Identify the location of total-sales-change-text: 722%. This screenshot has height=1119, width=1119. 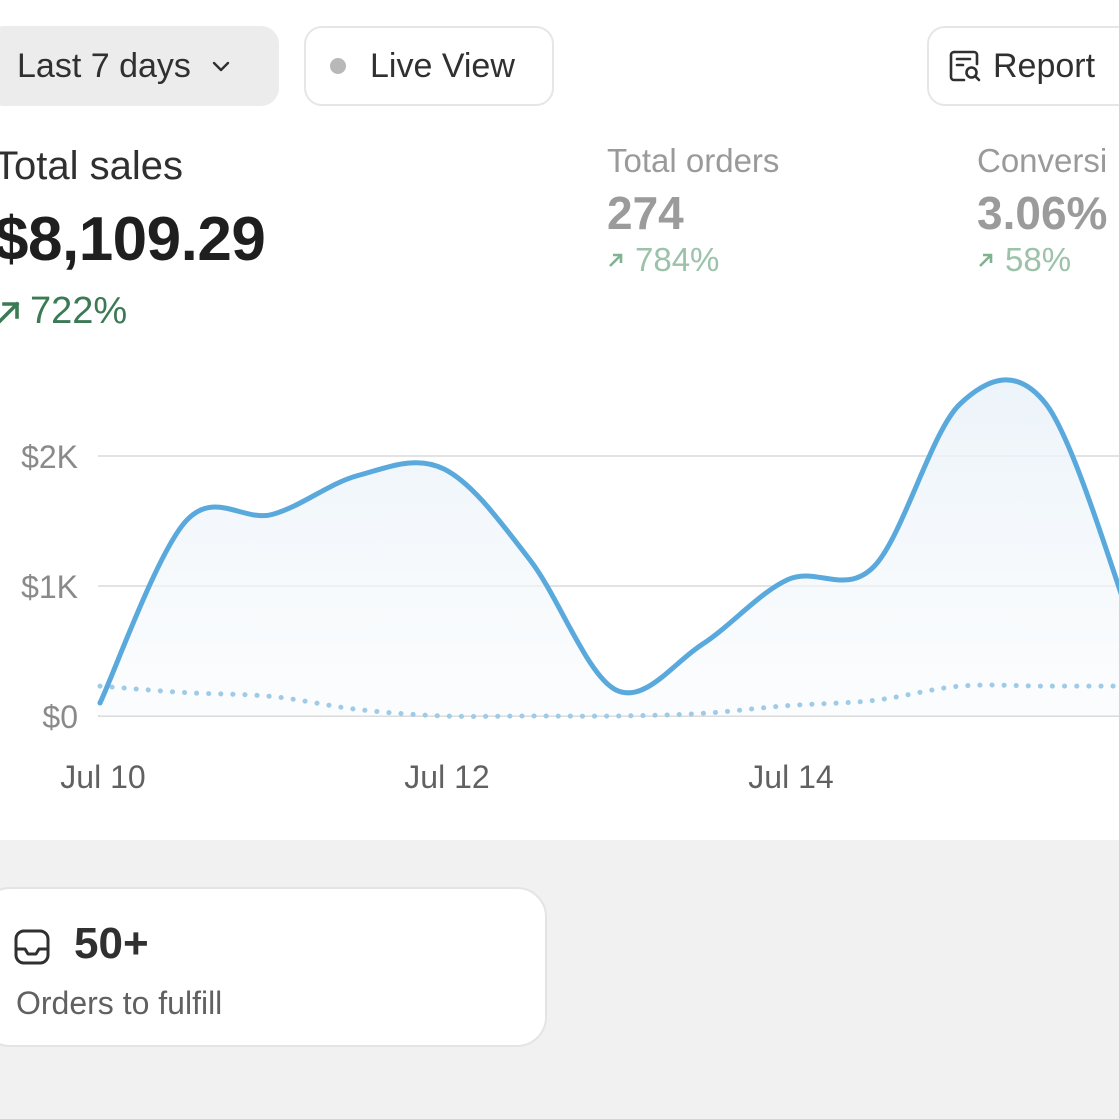
(79, 311).